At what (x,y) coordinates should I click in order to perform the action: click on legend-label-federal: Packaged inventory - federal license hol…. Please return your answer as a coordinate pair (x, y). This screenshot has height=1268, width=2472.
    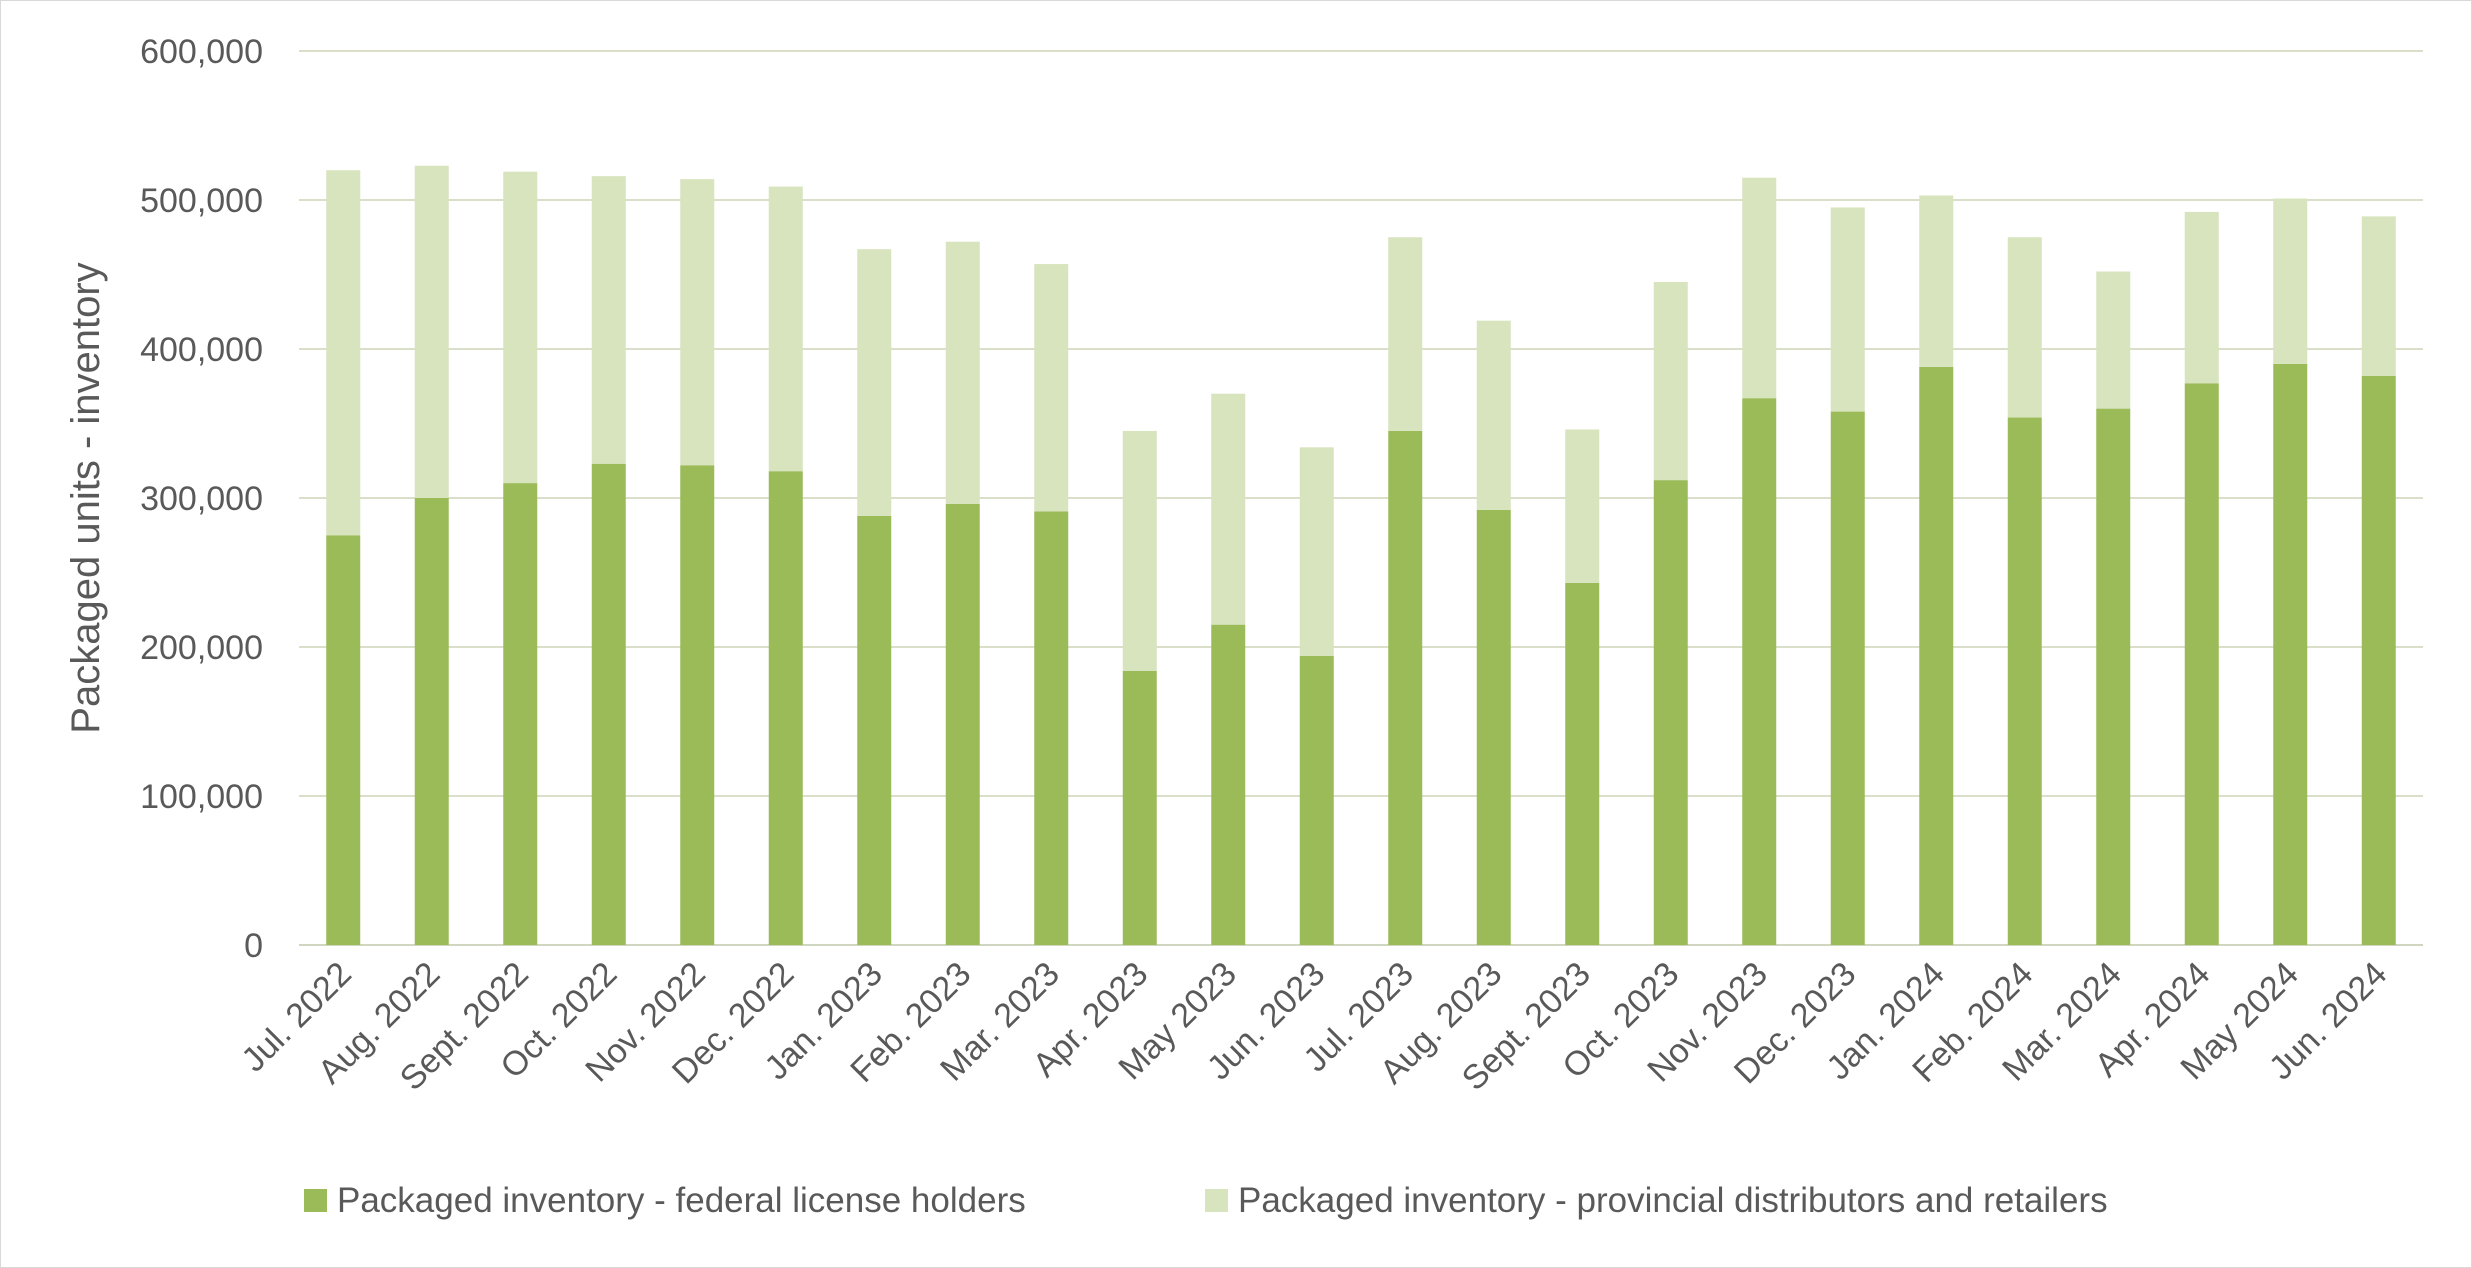
    Looking at the image, I should click on (681, 1200).